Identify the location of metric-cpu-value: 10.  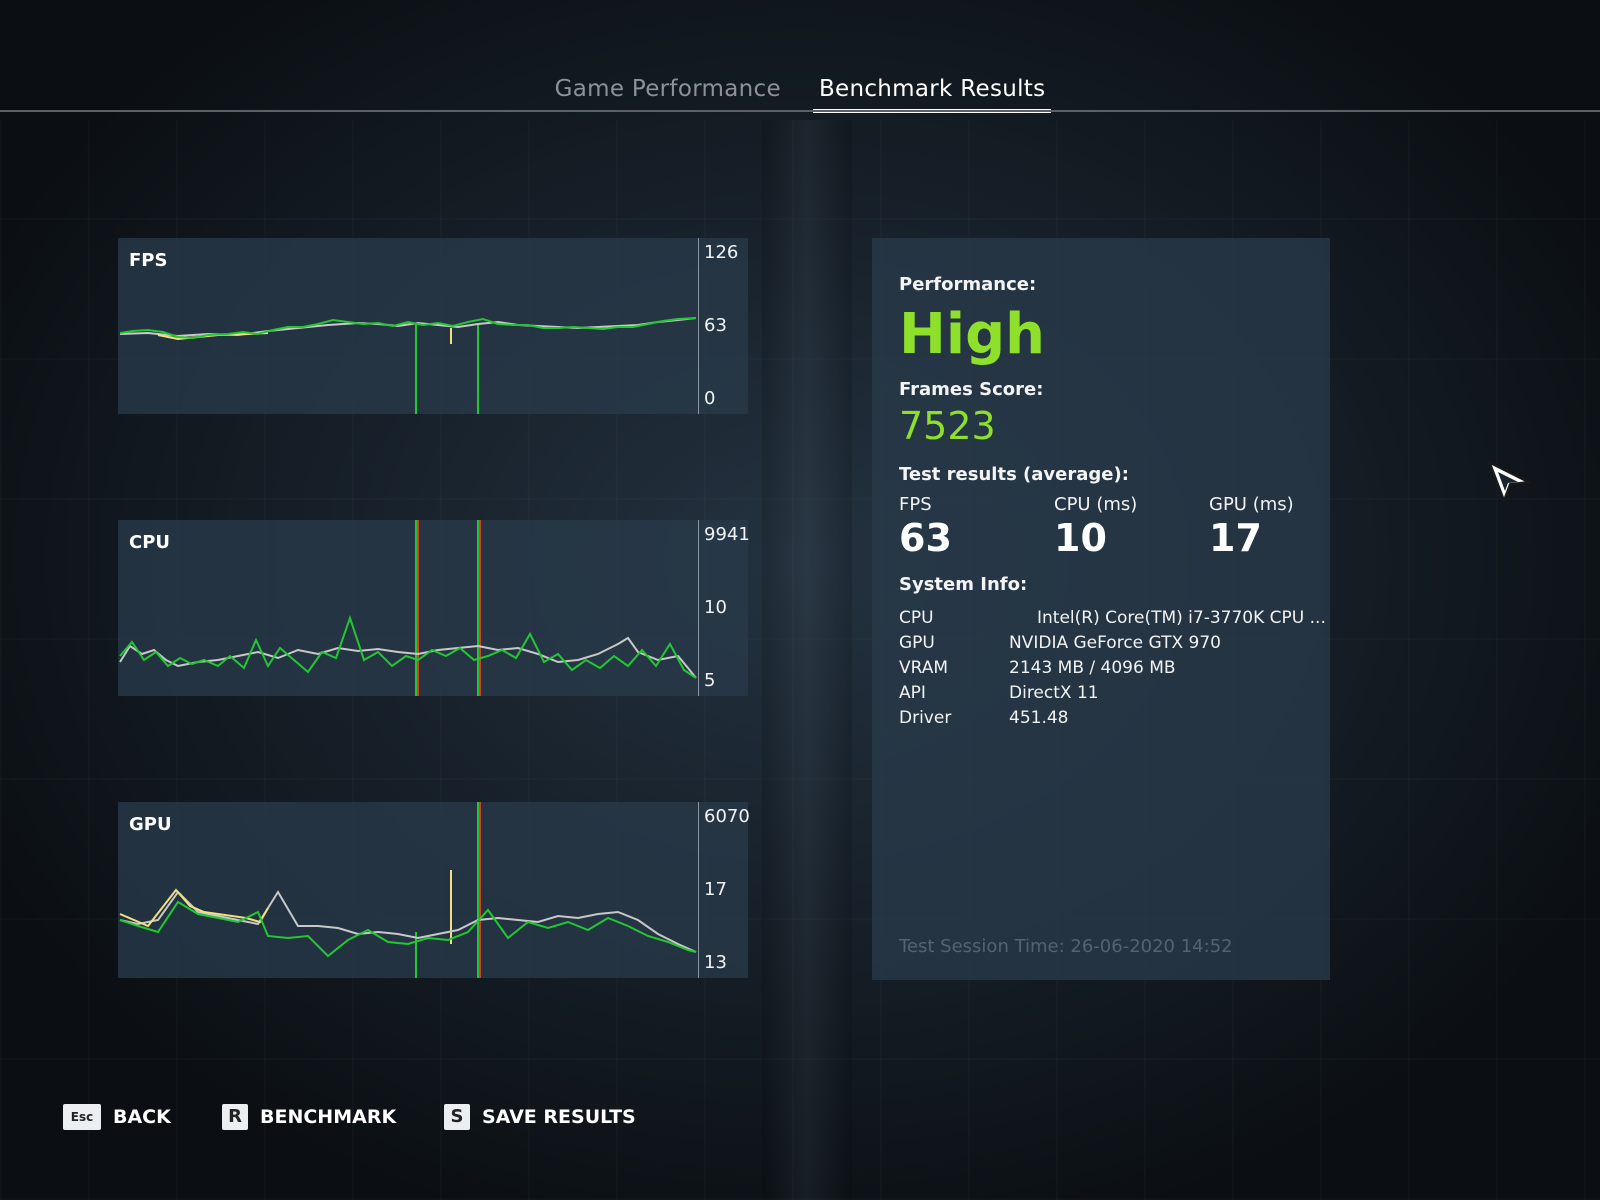
(1080, 538).